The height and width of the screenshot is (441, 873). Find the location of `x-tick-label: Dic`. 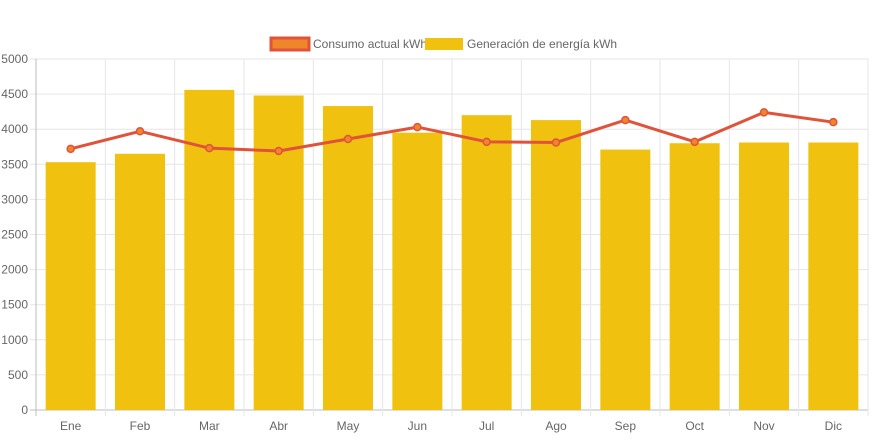

x-tick-label: Dic is located at coordinates (833, 426).